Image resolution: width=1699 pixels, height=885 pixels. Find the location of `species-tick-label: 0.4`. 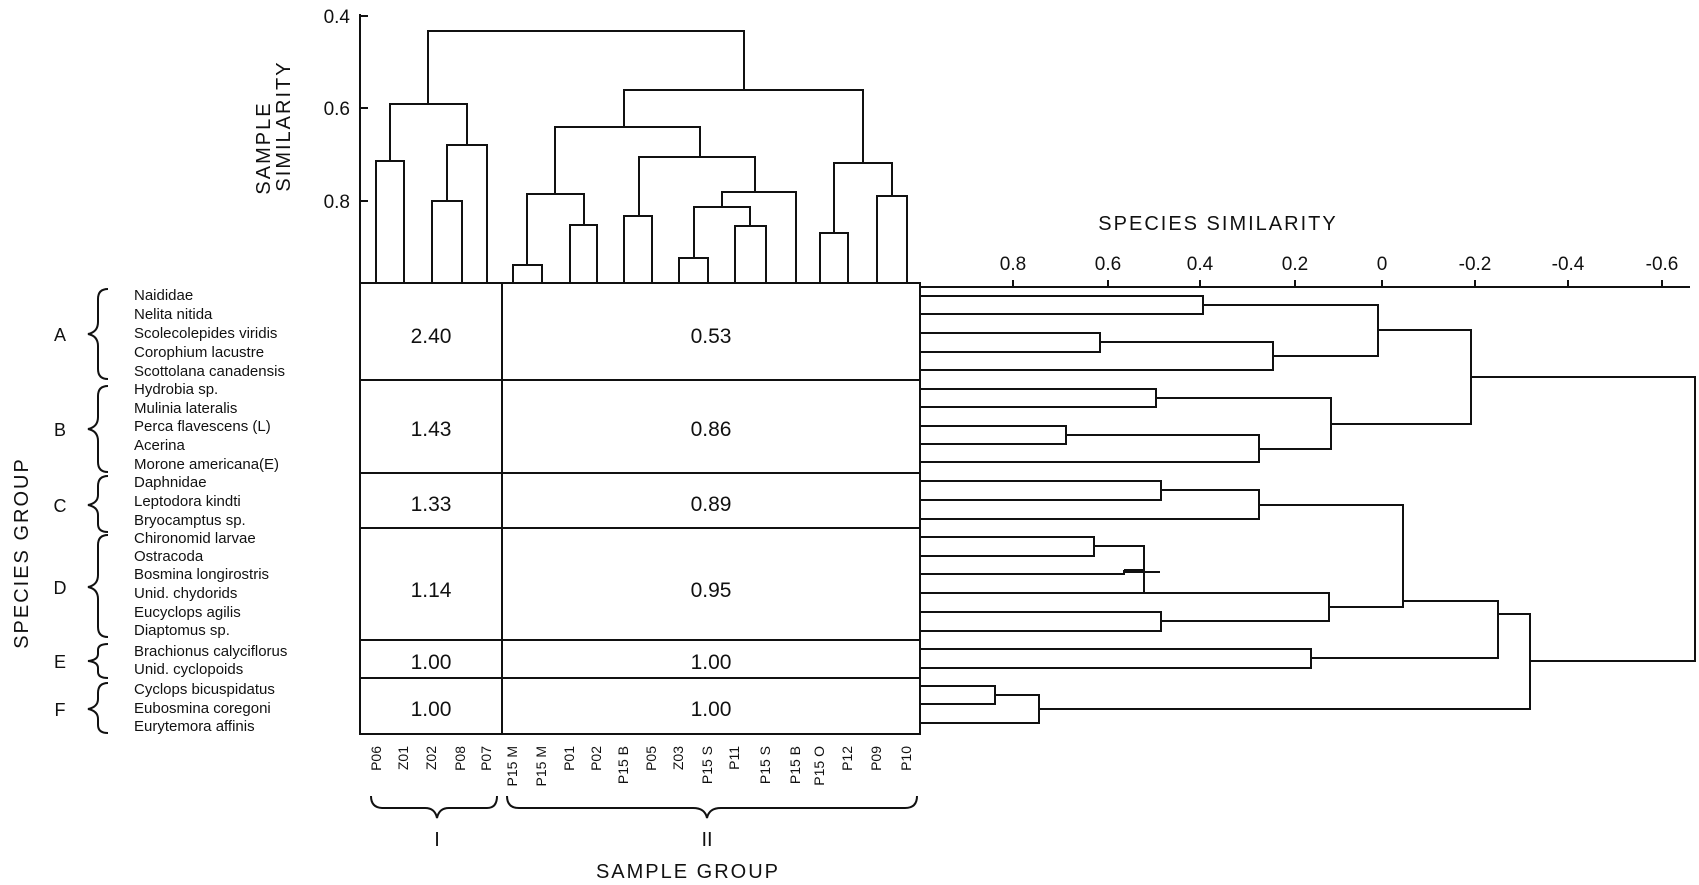

species-tick-label: 0.4 is located at coordinates (1200, 264).